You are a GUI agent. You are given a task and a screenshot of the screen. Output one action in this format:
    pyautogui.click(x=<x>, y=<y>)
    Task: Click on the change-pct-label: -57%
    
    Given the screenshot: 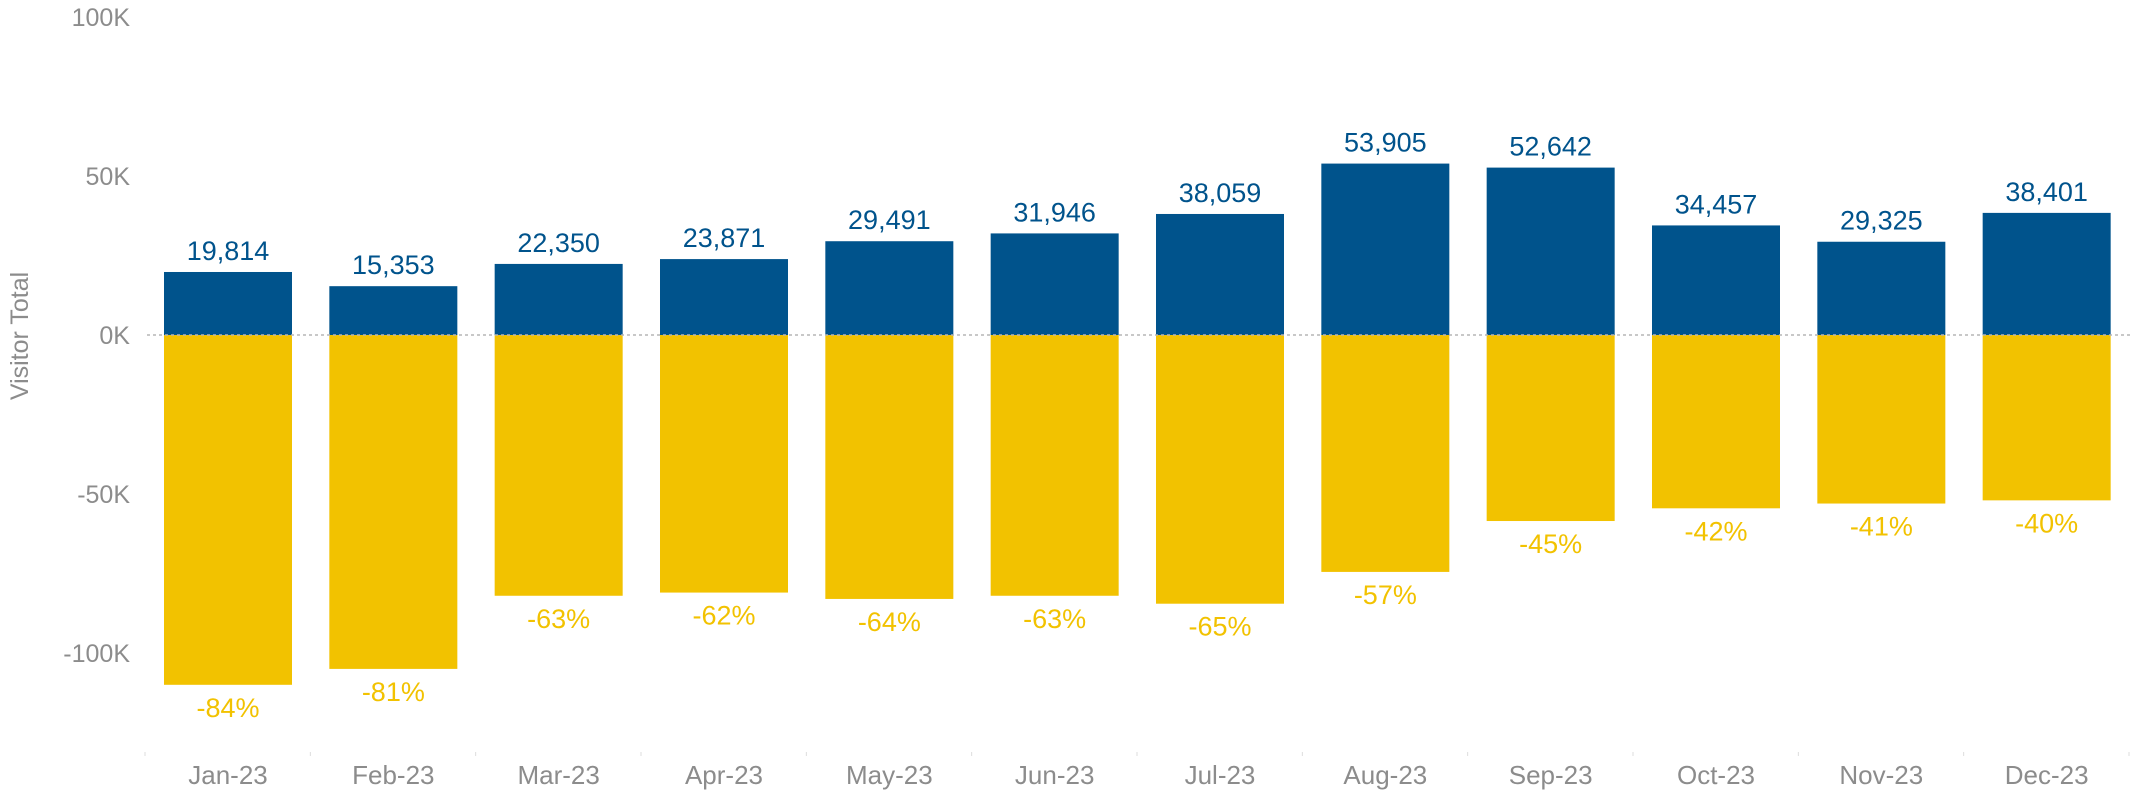 What is the action you would take?
    pyautogui.click(x=1385, y=595)
    